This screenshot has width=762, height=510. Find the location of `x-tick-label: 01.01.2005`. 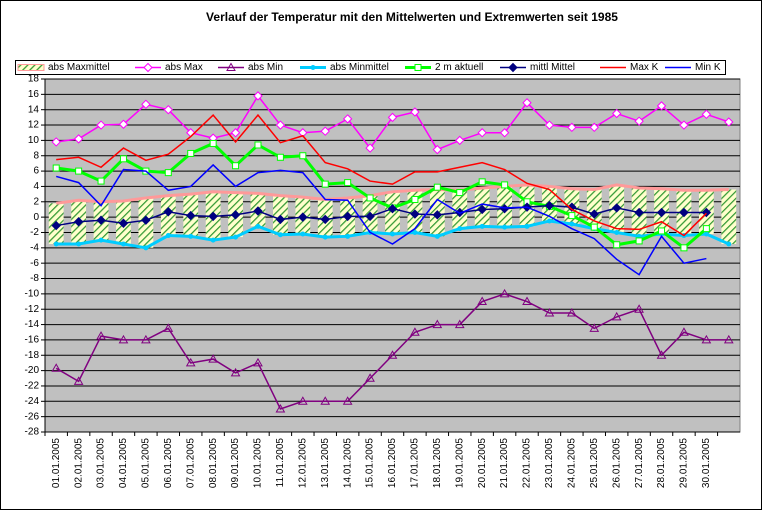

x-tick-label: 01.01.2005 is located at coordinates (56, 463).